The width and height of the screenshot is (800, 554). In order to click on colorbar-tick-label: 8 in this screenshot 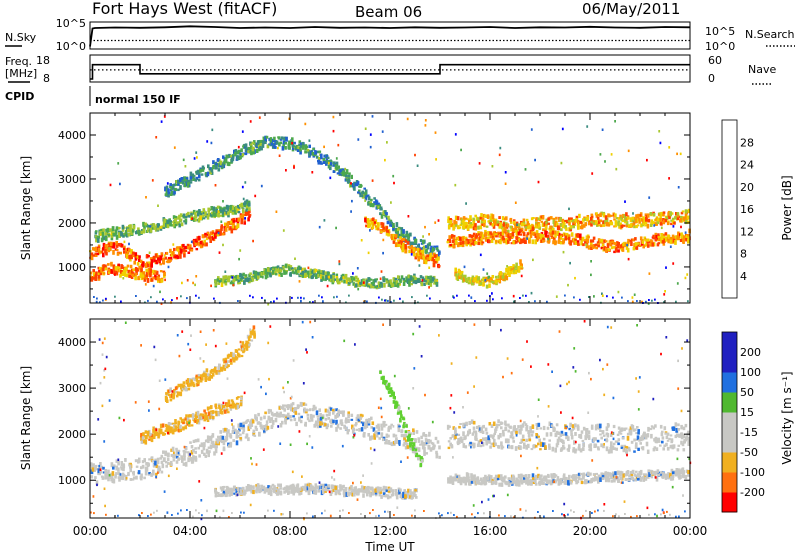, I will do `click(743, 254)`.